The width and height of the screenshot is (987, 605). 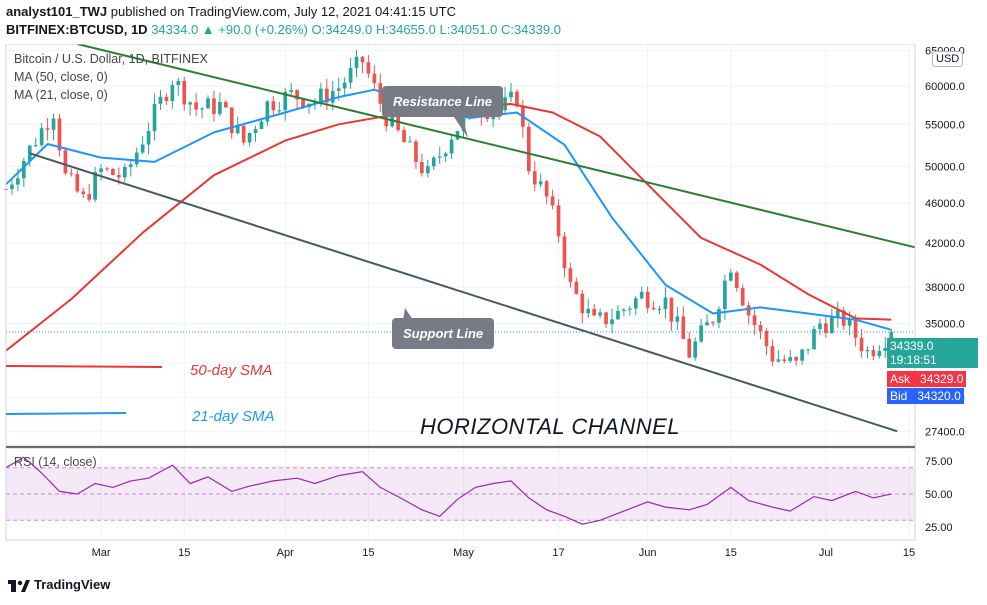 I want to click on sma50-label: 50-day SMA, so click(x=231, y=370).